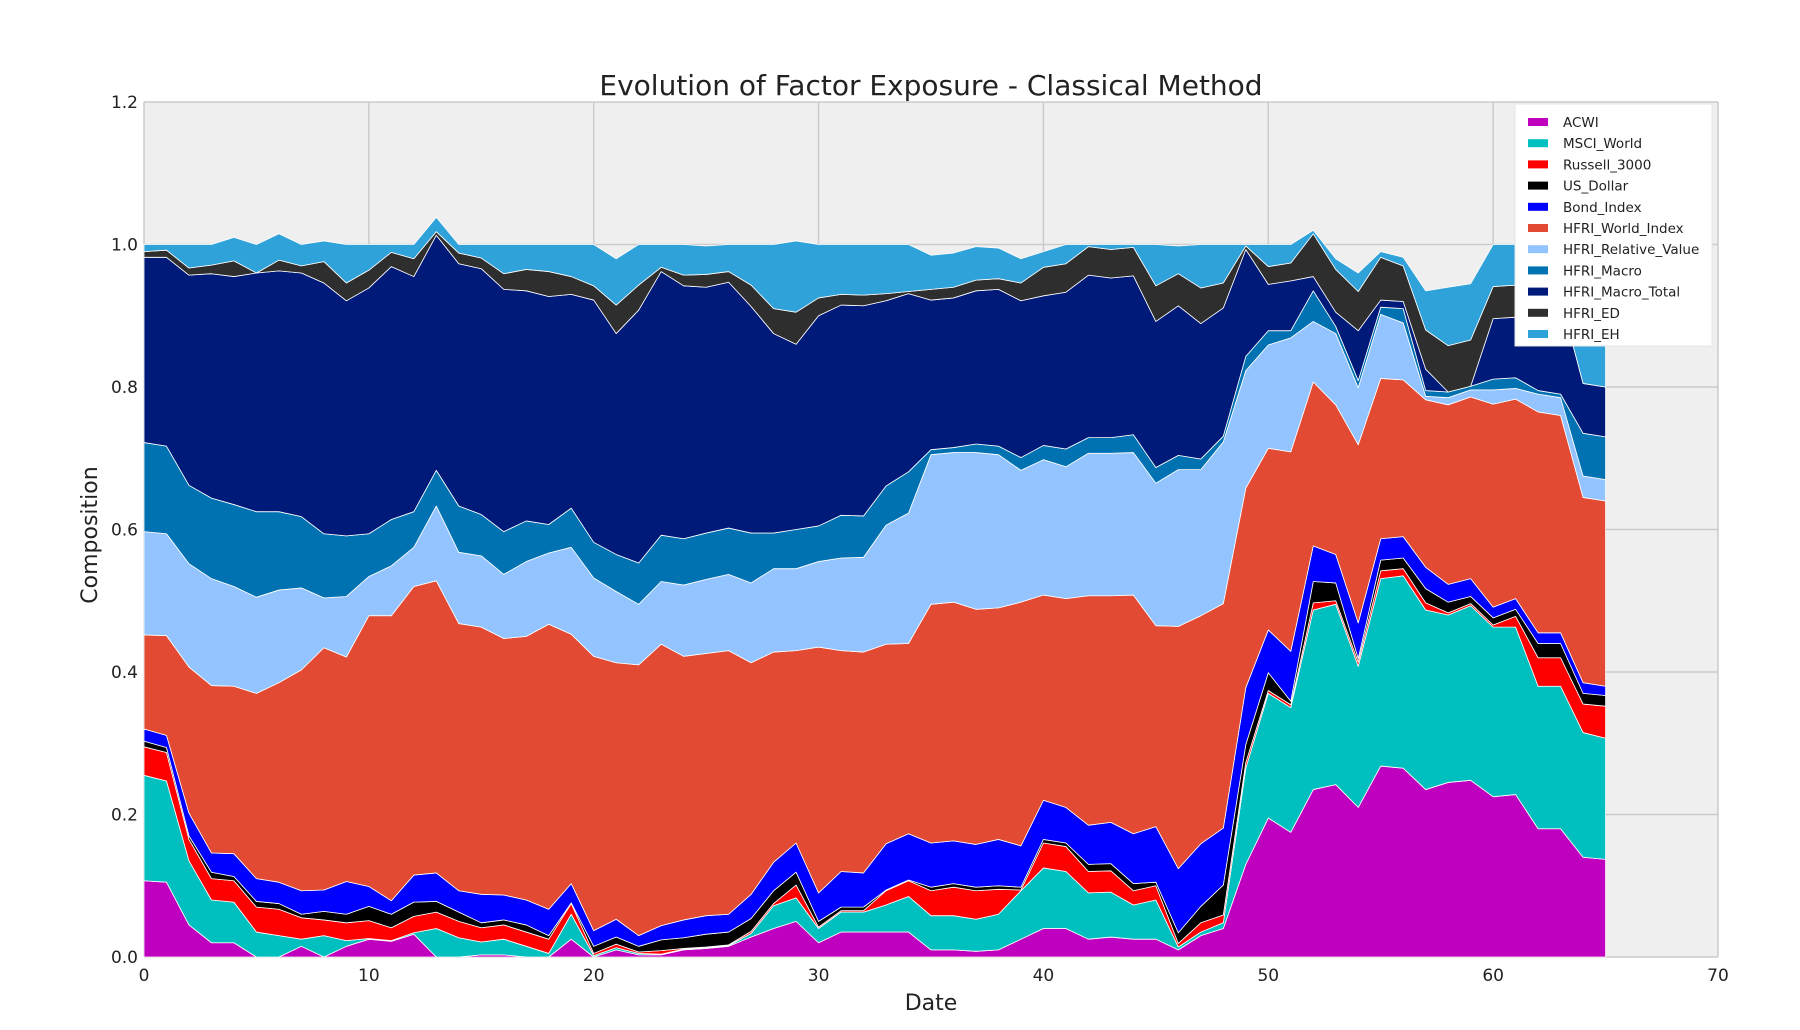  What do you see at coordinates (1591, 314) in the screenshot?
I see `legend-label-hfri-ed: HFRI_ED` at bounding box center [1591, 314].